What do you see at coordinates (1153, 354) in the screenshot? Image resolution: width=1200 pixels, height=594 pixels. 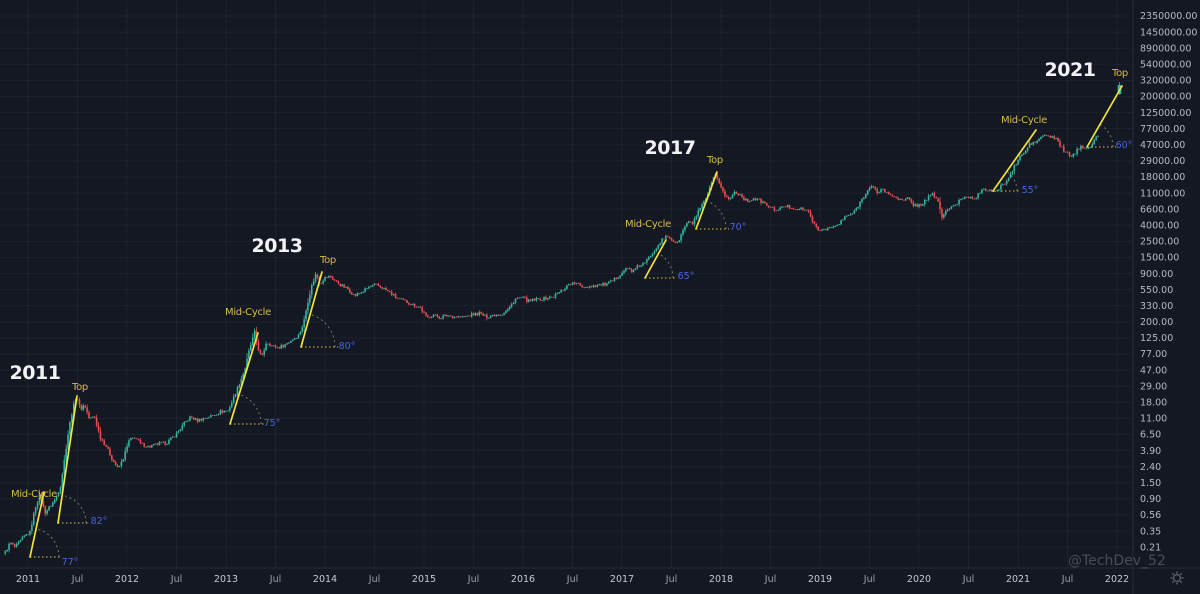 I see `price-axis-label: 77.00` at bounding box center [1153, 354].